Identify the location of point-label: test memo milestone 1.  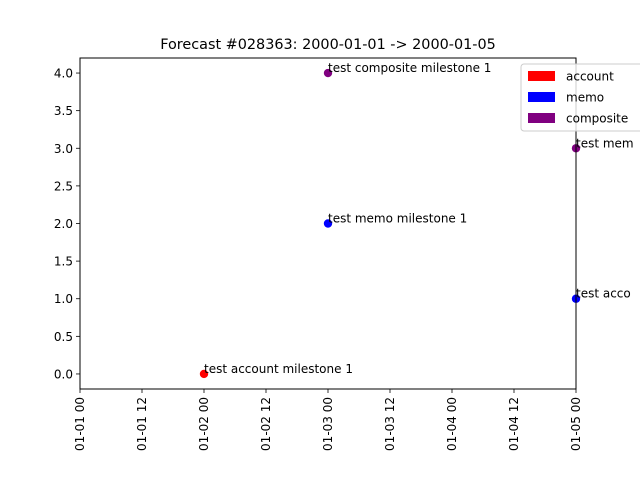
(397, 219).